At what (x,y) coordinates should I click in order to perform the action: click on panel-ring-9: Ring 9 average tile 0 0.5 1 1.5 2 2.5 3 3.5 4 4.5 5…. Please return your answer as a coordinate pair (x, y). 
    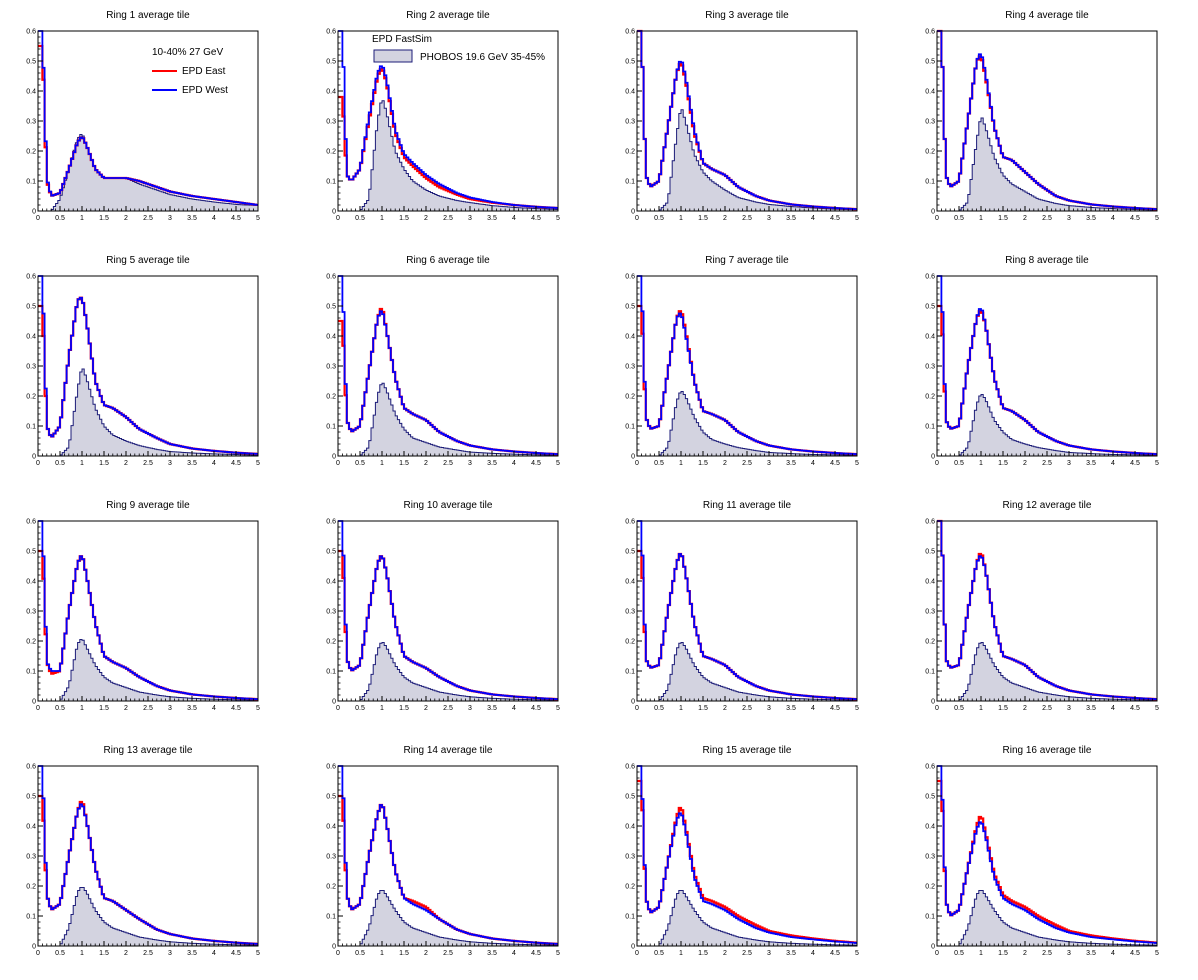
    Looking at the image, I should click on (143, 606).